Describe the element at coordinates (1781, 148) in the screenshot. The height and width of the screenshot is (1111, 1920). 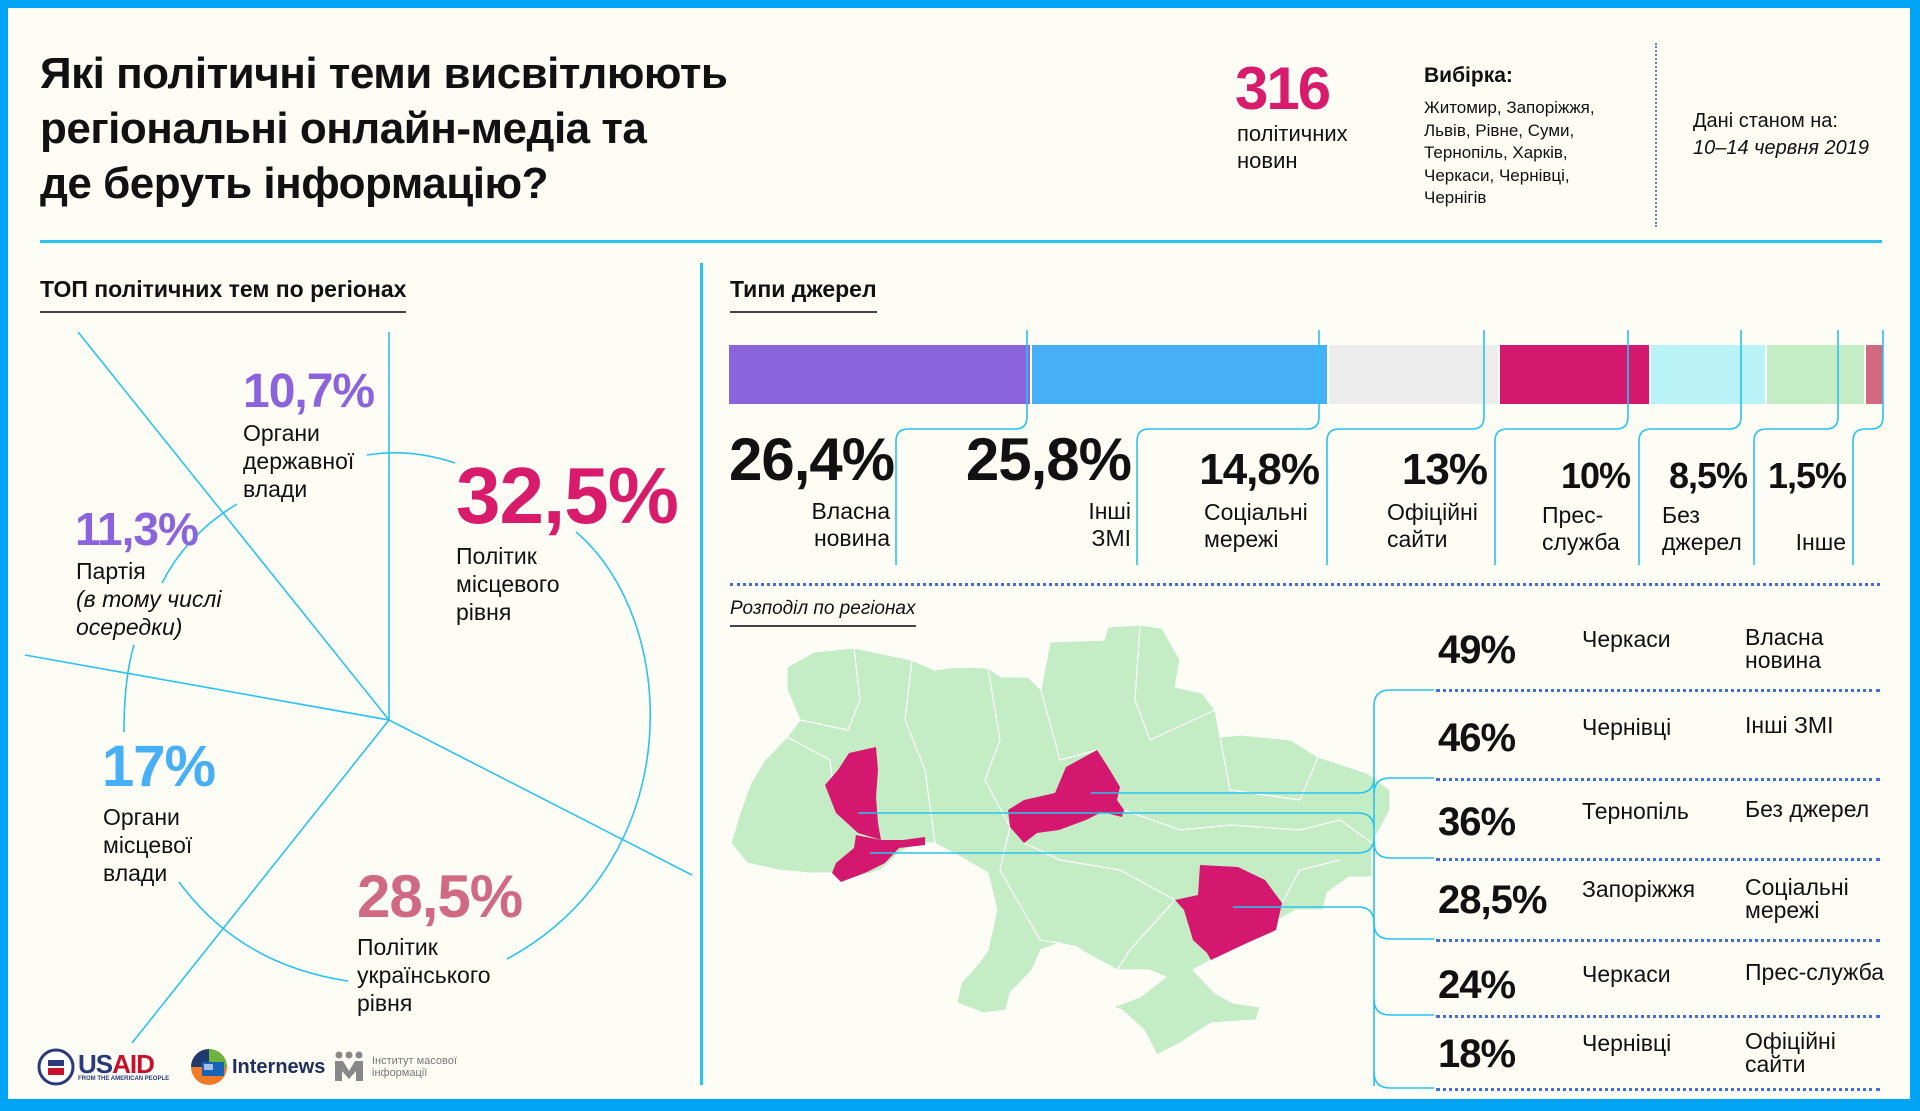
I see `date-value: 10–14 червня 2019` at that location.